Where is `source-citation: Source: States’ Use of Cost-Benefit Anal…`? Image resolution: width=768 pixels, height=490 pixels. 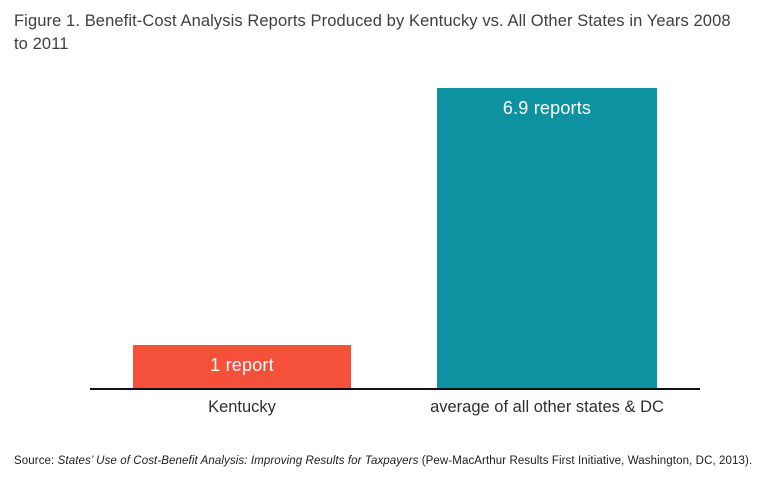 source-citation: Source: States’ Use of Cost-Benefit Anal… is located at coordinates (387, 461).